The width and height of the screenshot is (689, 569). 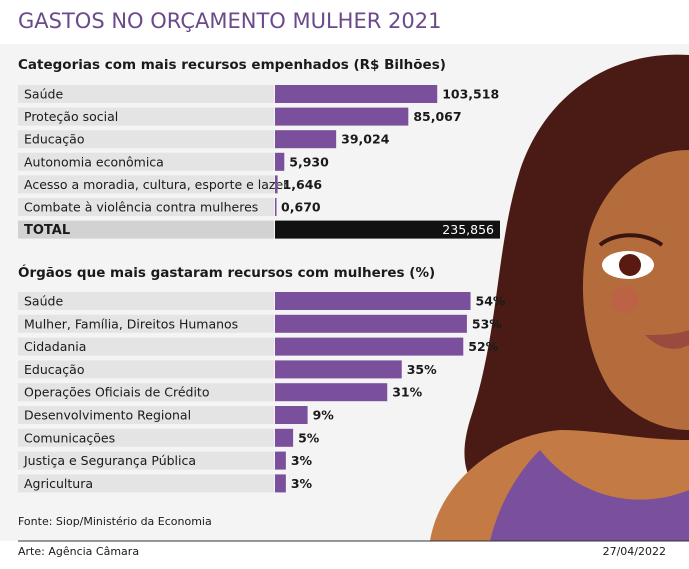 I want to click on value-label: 35%, so click(x=422, y=369).